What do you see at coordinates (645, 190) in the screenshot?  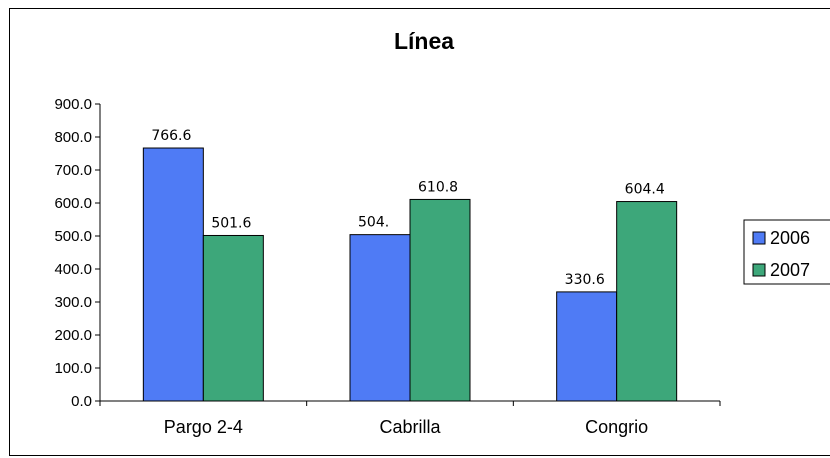 I see `data-label: 604.4` at bounding box center [645, 190].